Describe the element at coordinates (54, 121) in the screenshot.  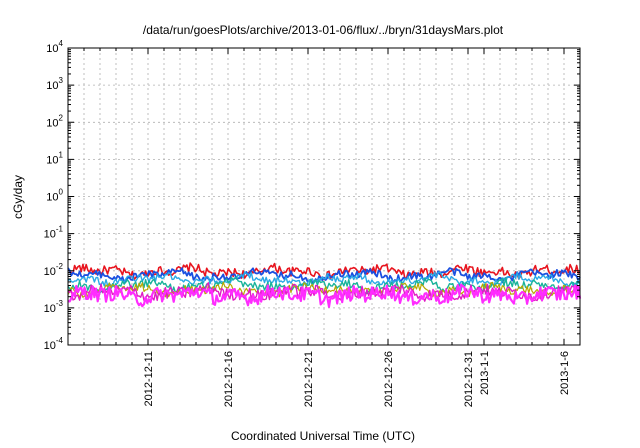
I see `y-tick-label: 10²` at that location.